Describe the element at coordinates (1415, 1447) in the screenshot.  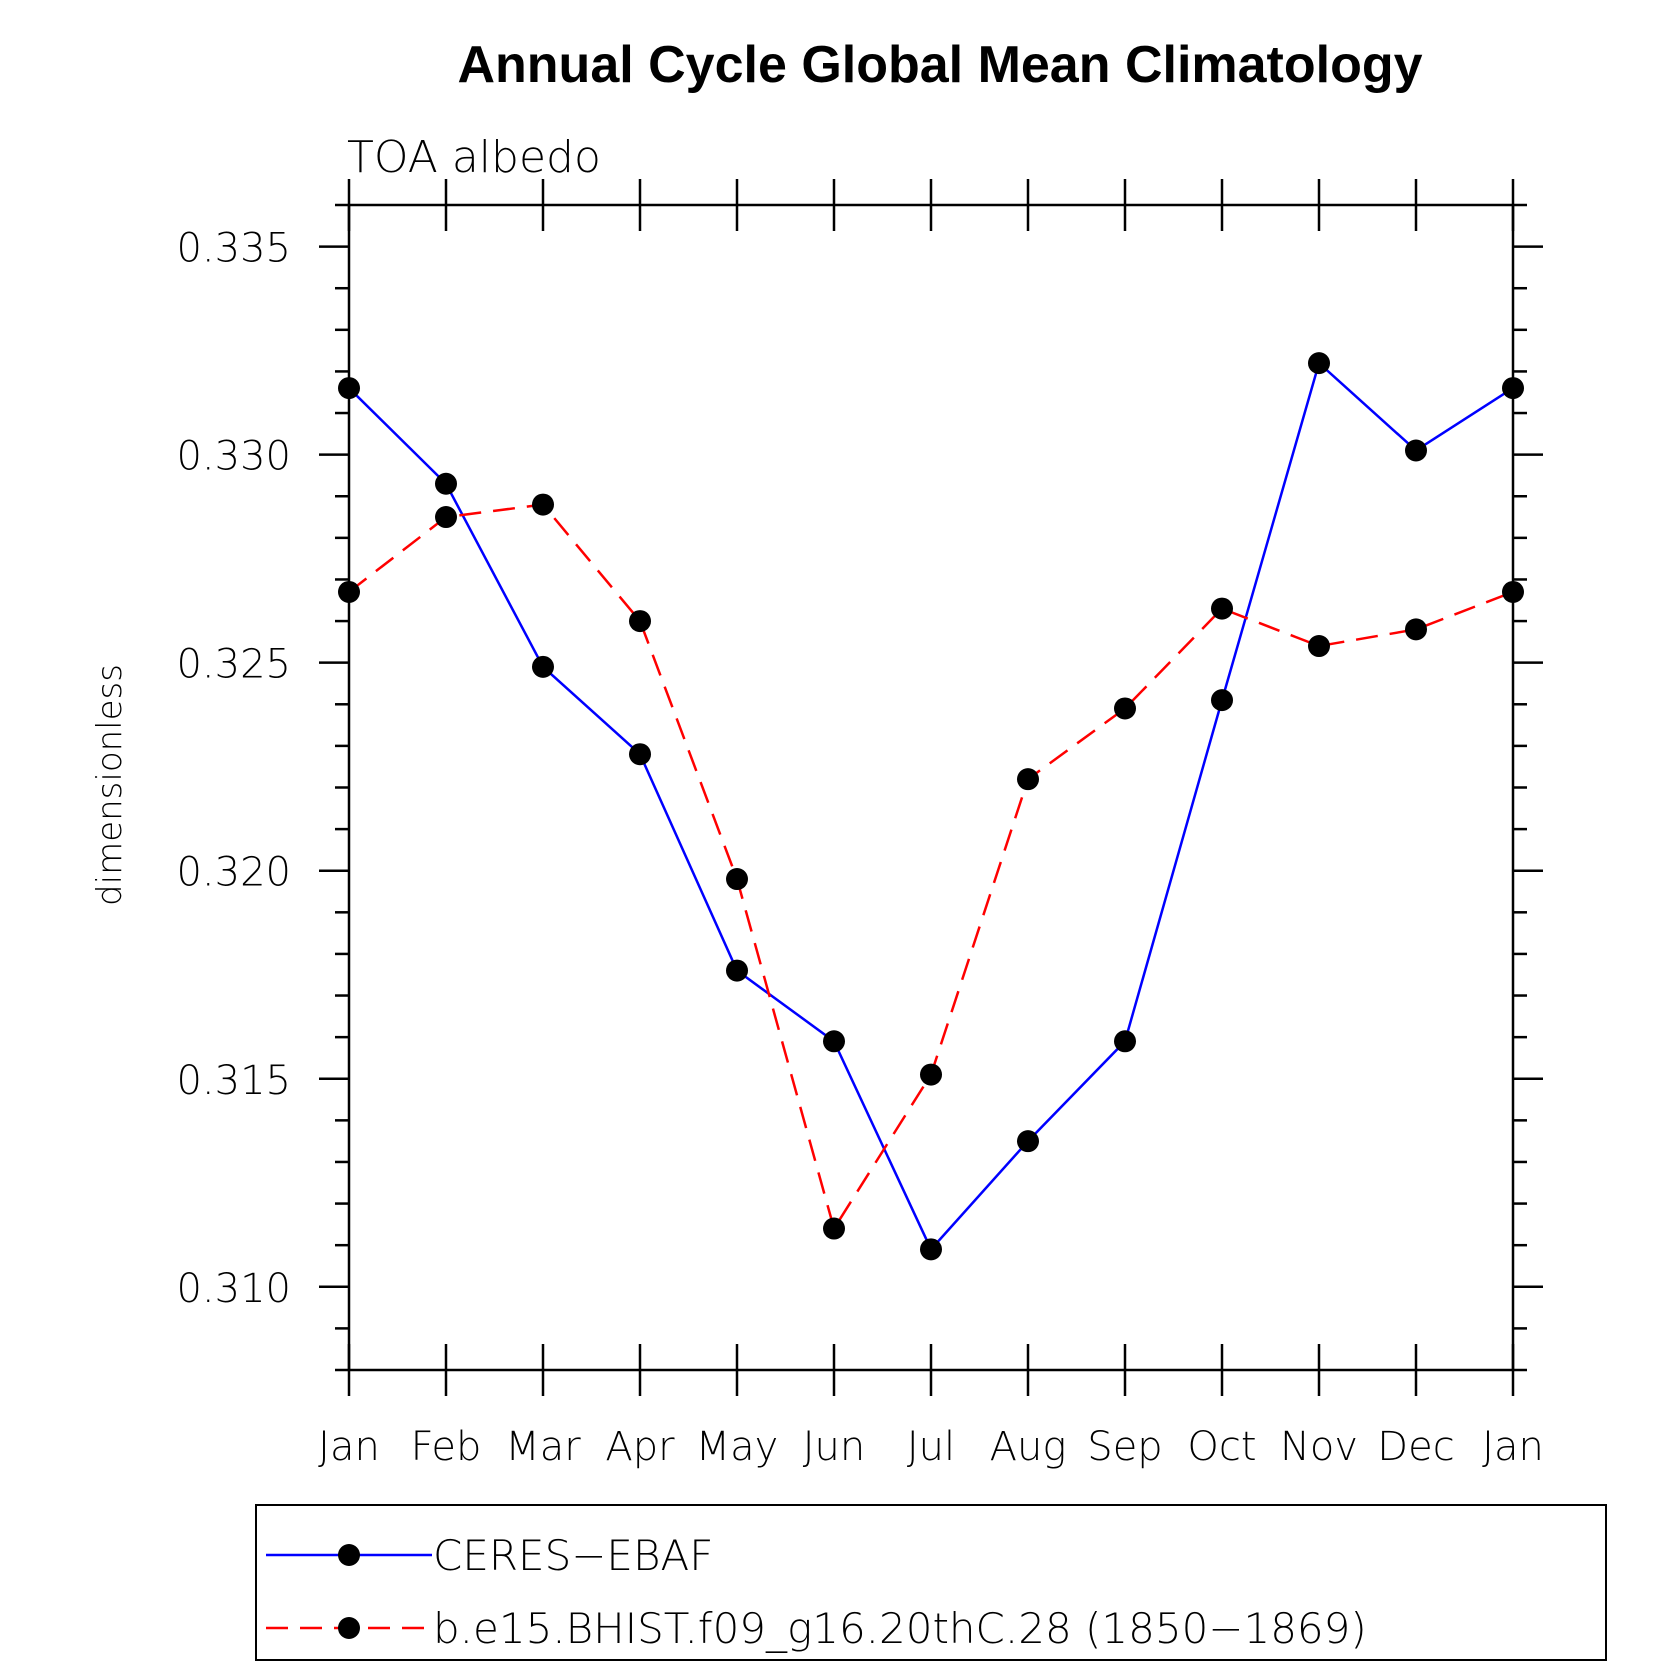
I see `x-tick-label: Dec` at that location.